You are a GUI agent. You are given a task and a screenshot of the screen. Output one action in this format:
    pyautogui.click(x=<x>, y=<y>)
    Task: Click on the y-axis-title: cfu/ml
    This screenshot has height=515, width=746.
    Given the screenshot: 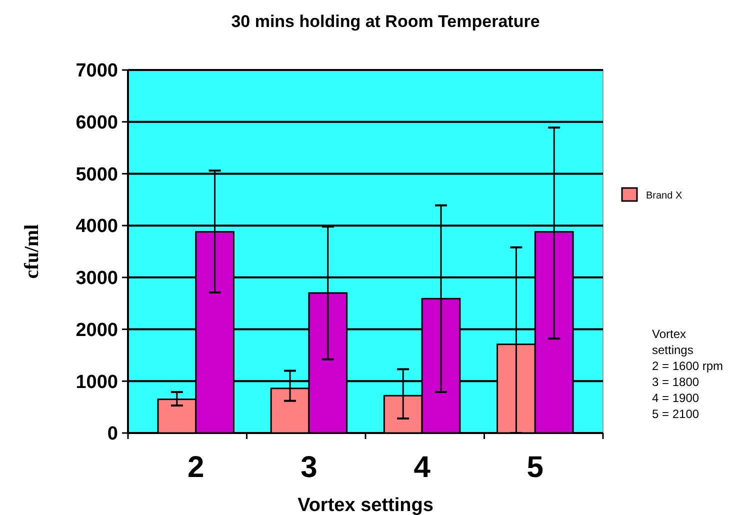 What is the action you would take?
    pyautogui.click(x=32, y=251)
    